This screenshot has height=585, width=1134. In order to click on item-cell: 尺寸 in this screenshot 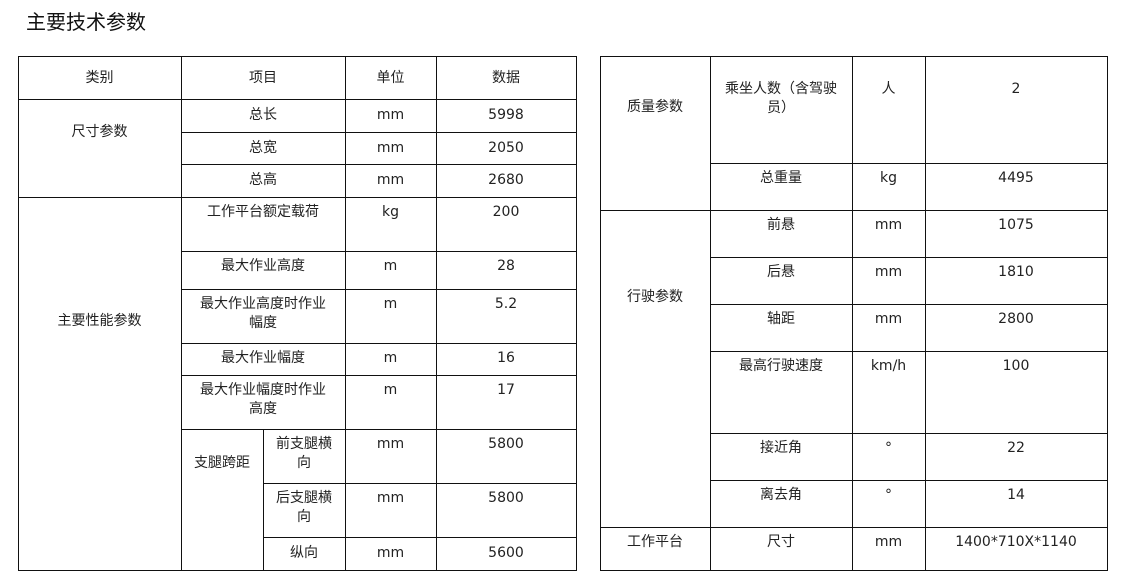, I will do `click(781, 548)`.